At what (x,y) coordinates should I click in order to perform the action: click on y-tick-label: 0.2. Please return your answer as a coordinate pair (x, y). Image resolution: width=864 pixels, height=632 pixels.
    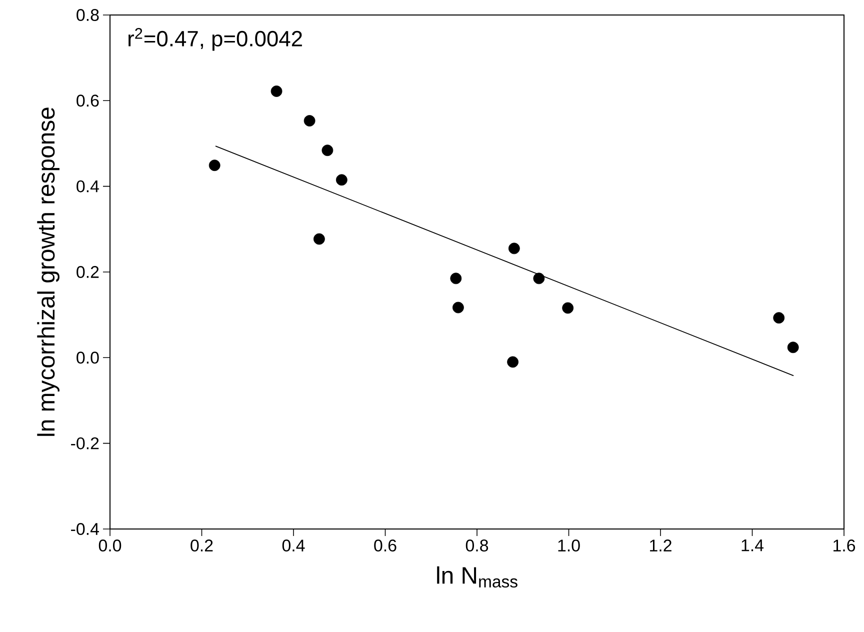
    Looking at the image, I should click on (87, 272).